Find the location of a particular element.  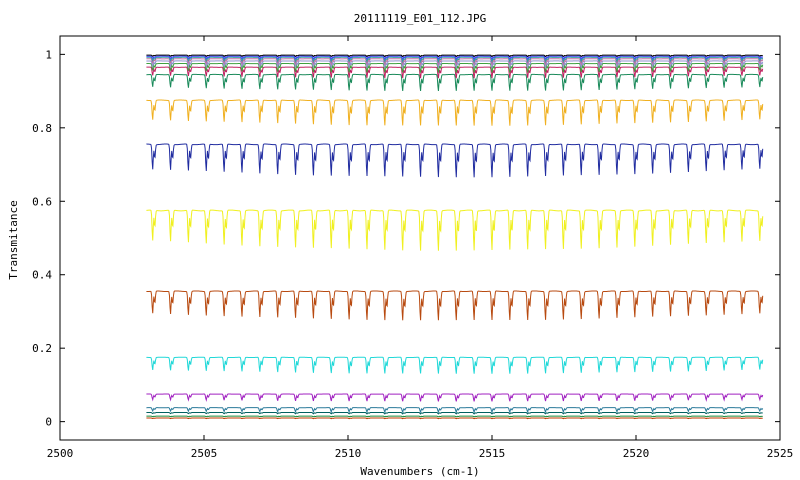

x-axis-label: Wavenumbers (cm-1) is located at coordinates (419, 471).